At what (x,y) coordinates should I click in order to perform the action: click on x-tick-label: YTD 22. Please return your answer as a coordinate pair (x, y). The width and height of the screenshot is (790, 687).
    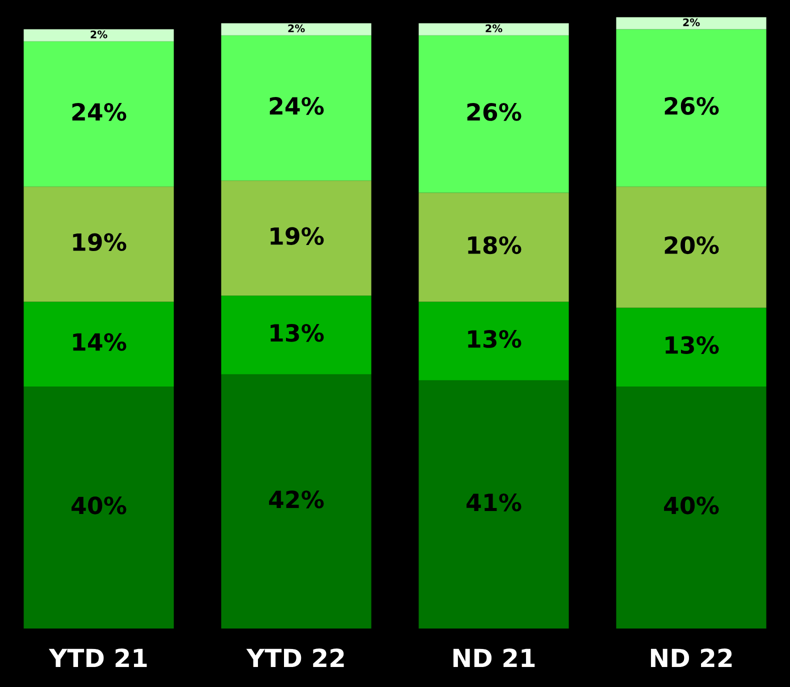
    Looking at the image, I should click on (295, 658).